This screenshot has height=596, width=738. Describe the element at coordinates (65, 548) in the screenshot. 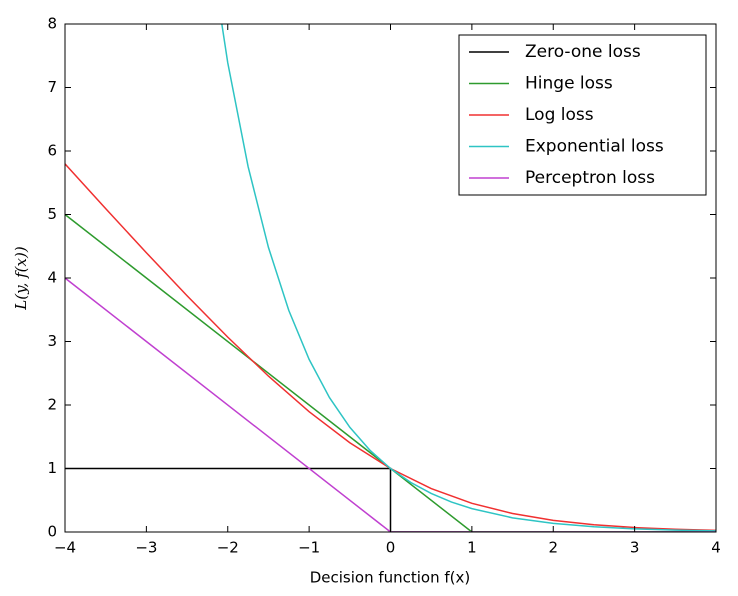

I see `x-tick-label: −4` at that location.